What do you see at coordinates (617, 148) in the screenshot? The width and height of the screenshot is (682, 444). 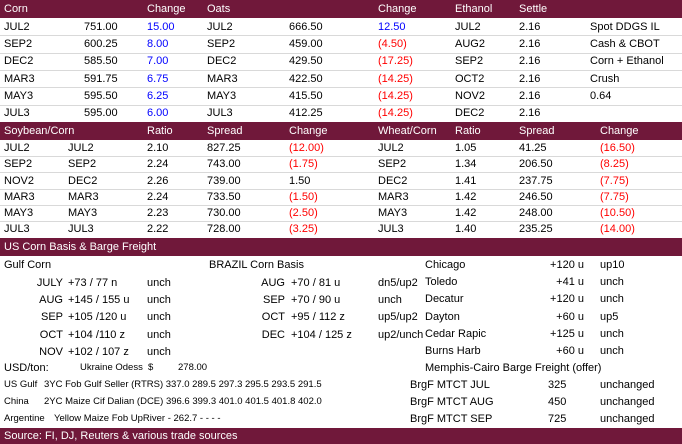 I see `table-cell: (16.50)` at bounding box center [617, 148].